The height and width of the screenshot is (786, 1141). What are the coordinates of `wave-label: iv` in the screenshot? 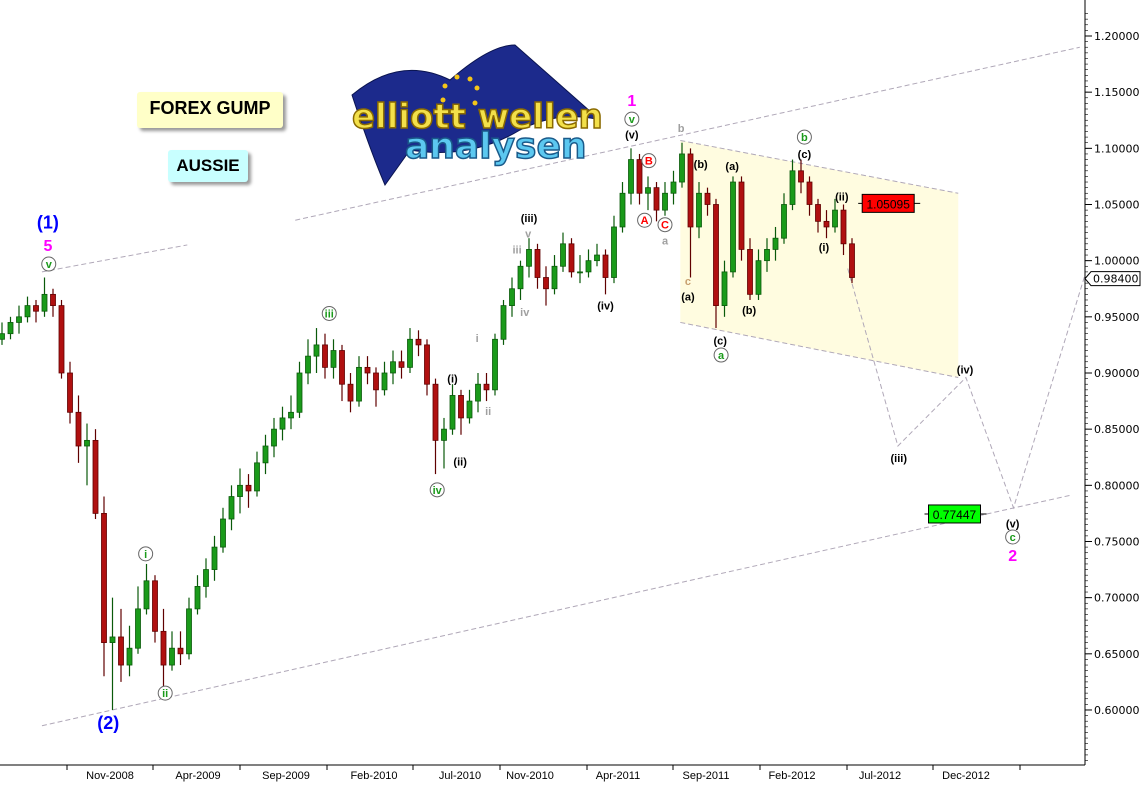 It's located at (437, 490).